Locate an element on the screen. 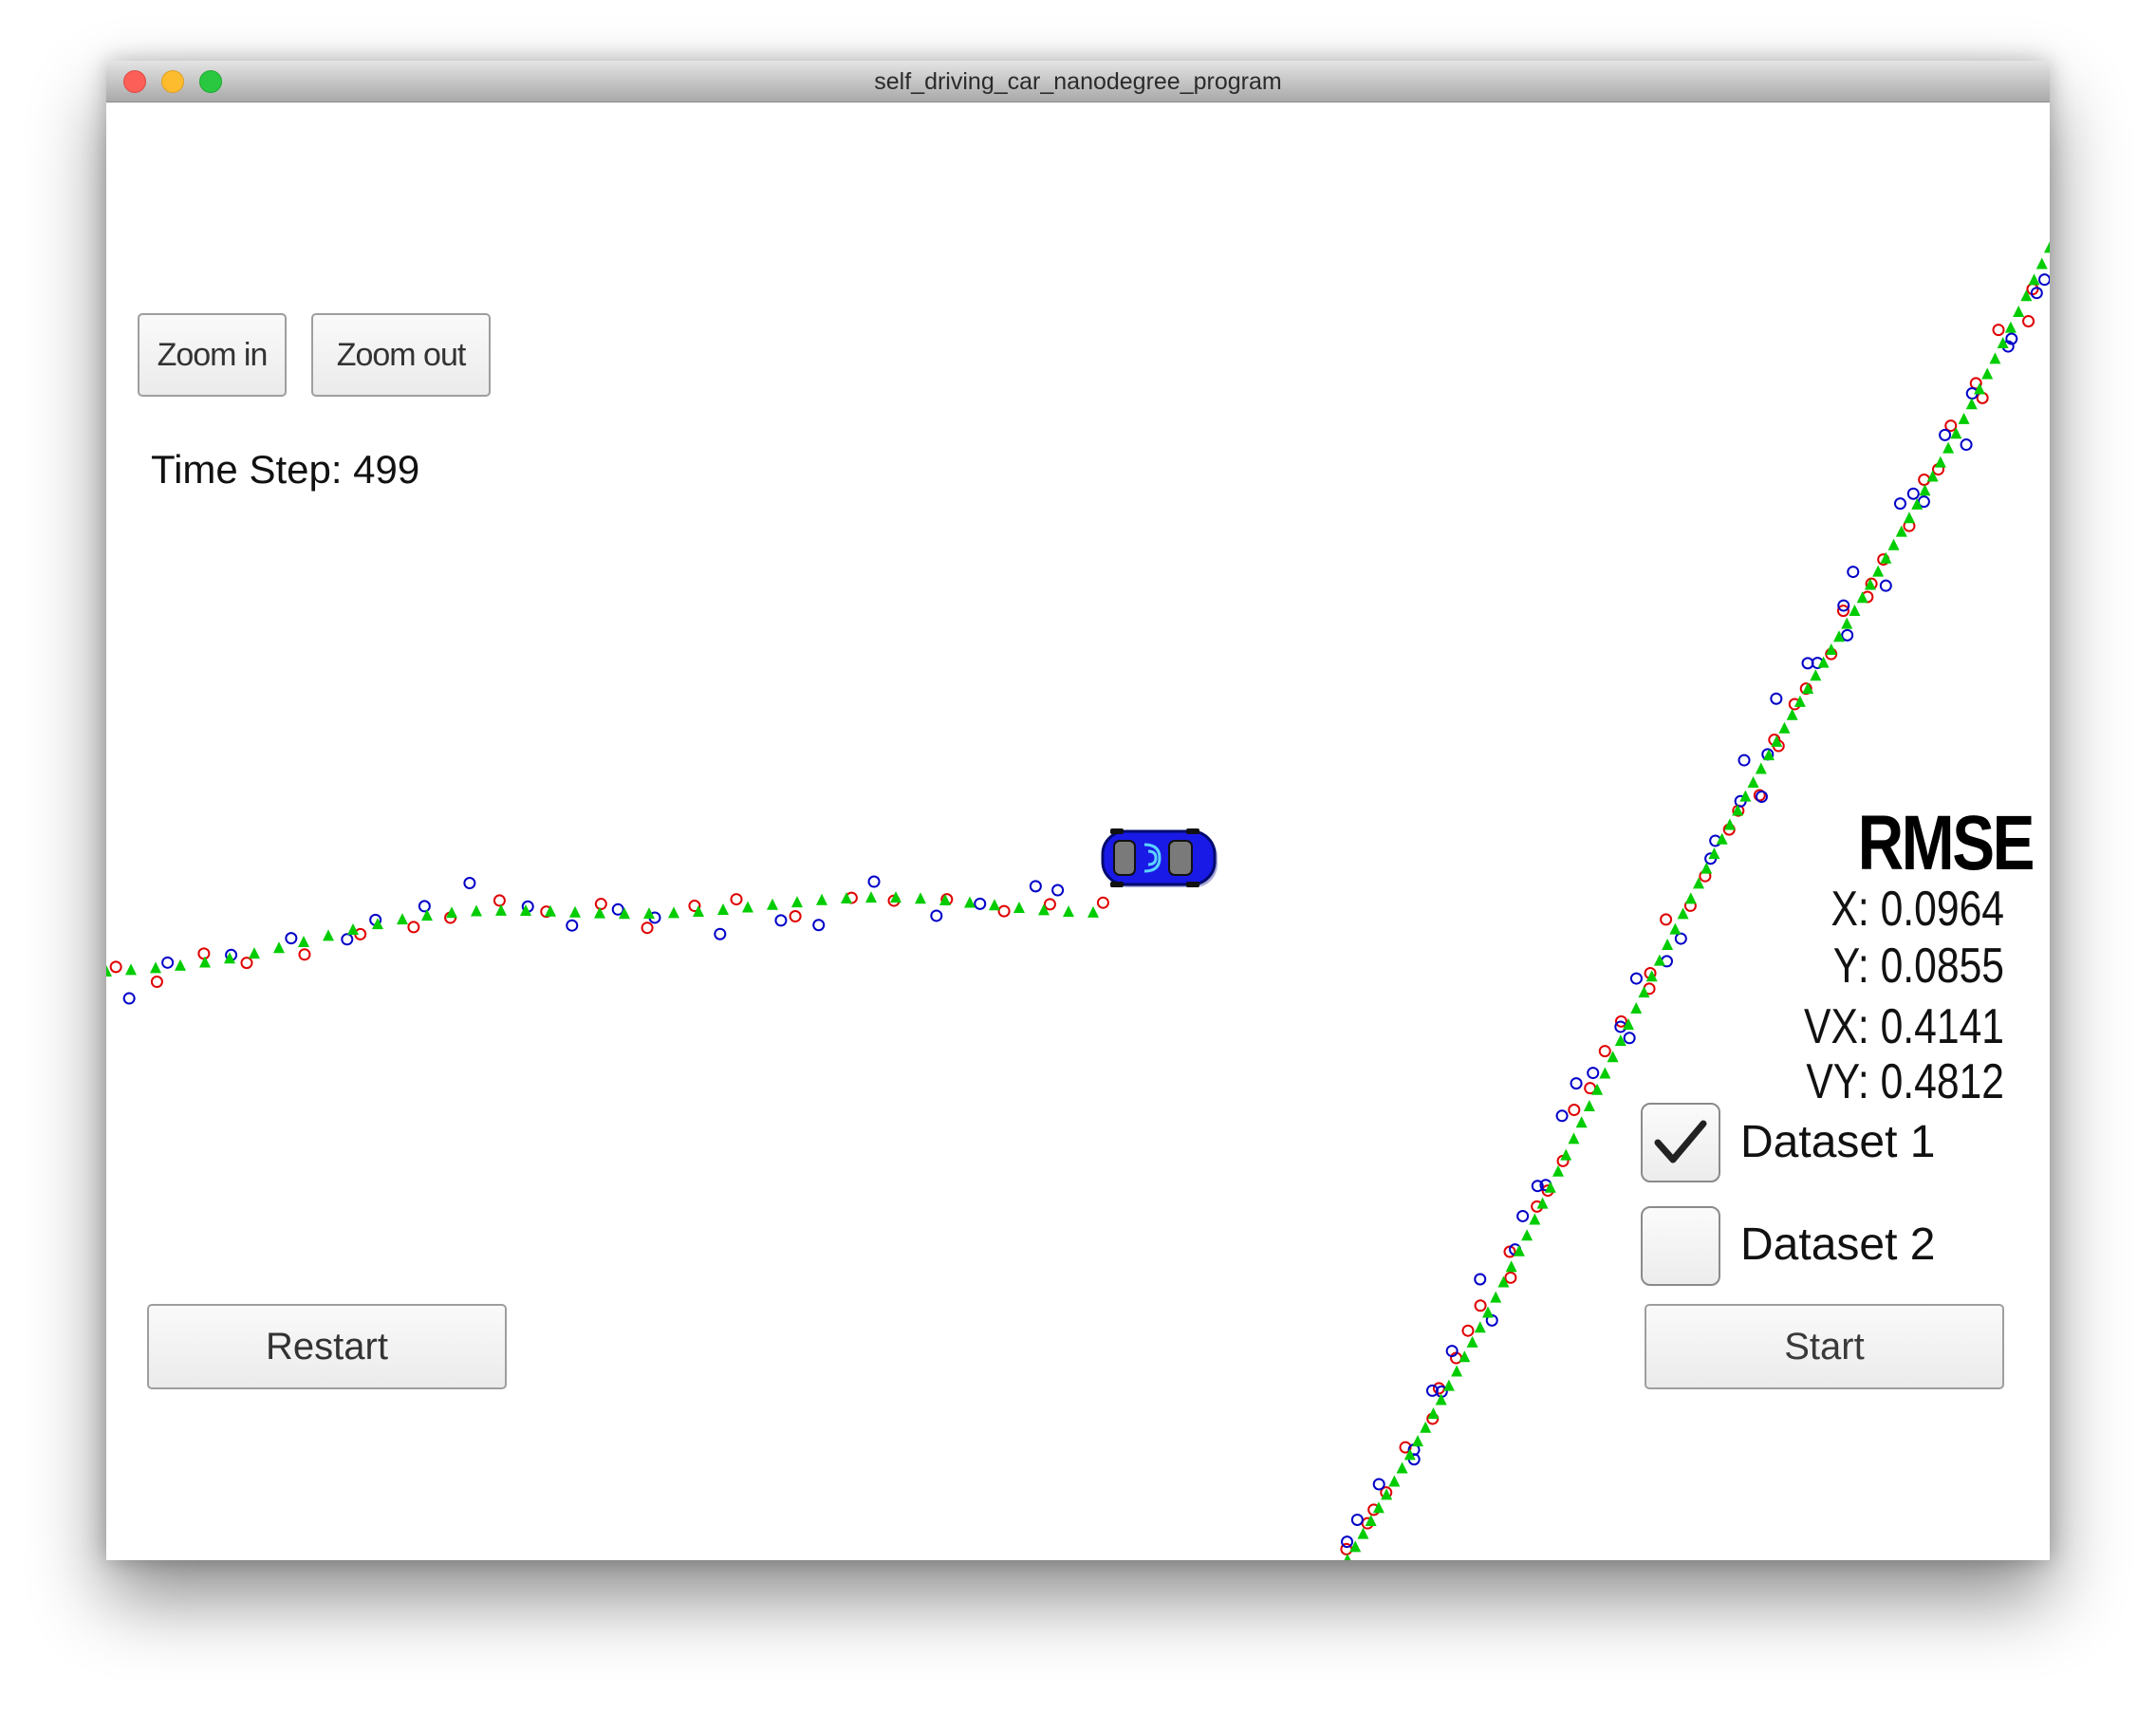 The image size is (2156, 1712). minimize-window-button is located at coordinates (172, 82).